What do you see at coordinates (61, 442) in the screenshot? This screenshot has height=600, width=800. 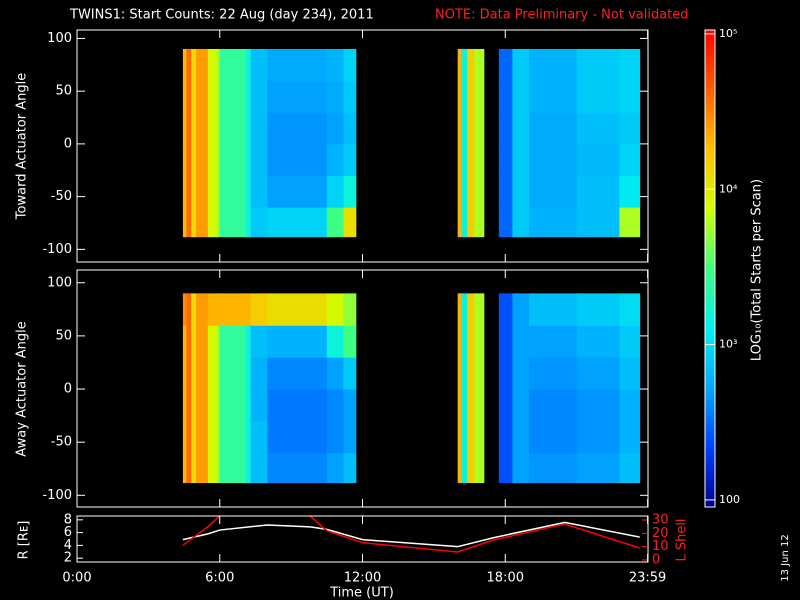 I see `y-tick-label: -50` at bounding box center [61, 442].